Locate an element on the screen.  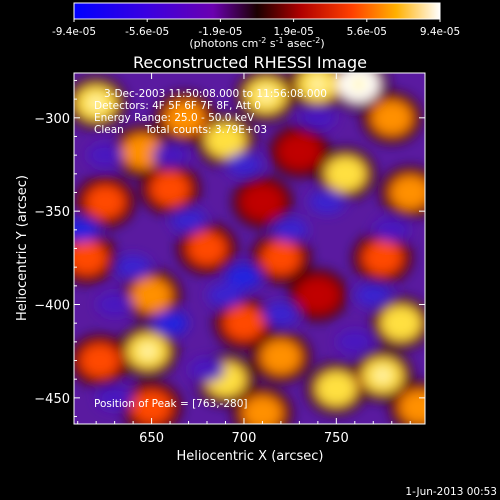
annotation-time: 3-Dec-2003 11:50:08.000 to 11:56:08.000 is located at coordinates (215, 94).